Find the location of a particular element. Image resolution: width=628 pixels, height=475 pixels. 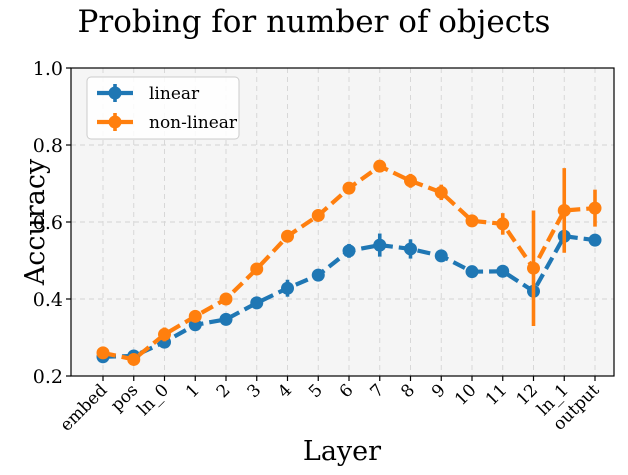

y-tick-label: 0.6 is located at coordinates (48, 223).